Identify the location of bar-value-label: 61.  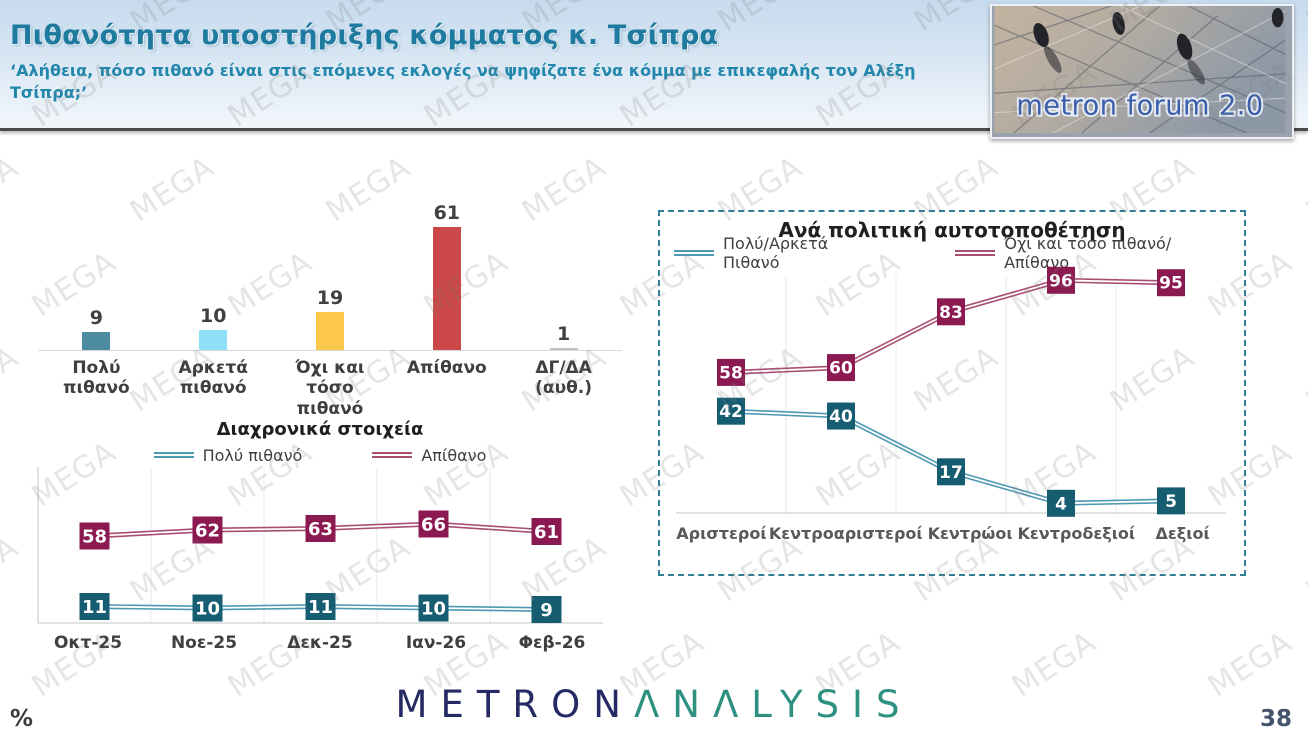
(447, 213).